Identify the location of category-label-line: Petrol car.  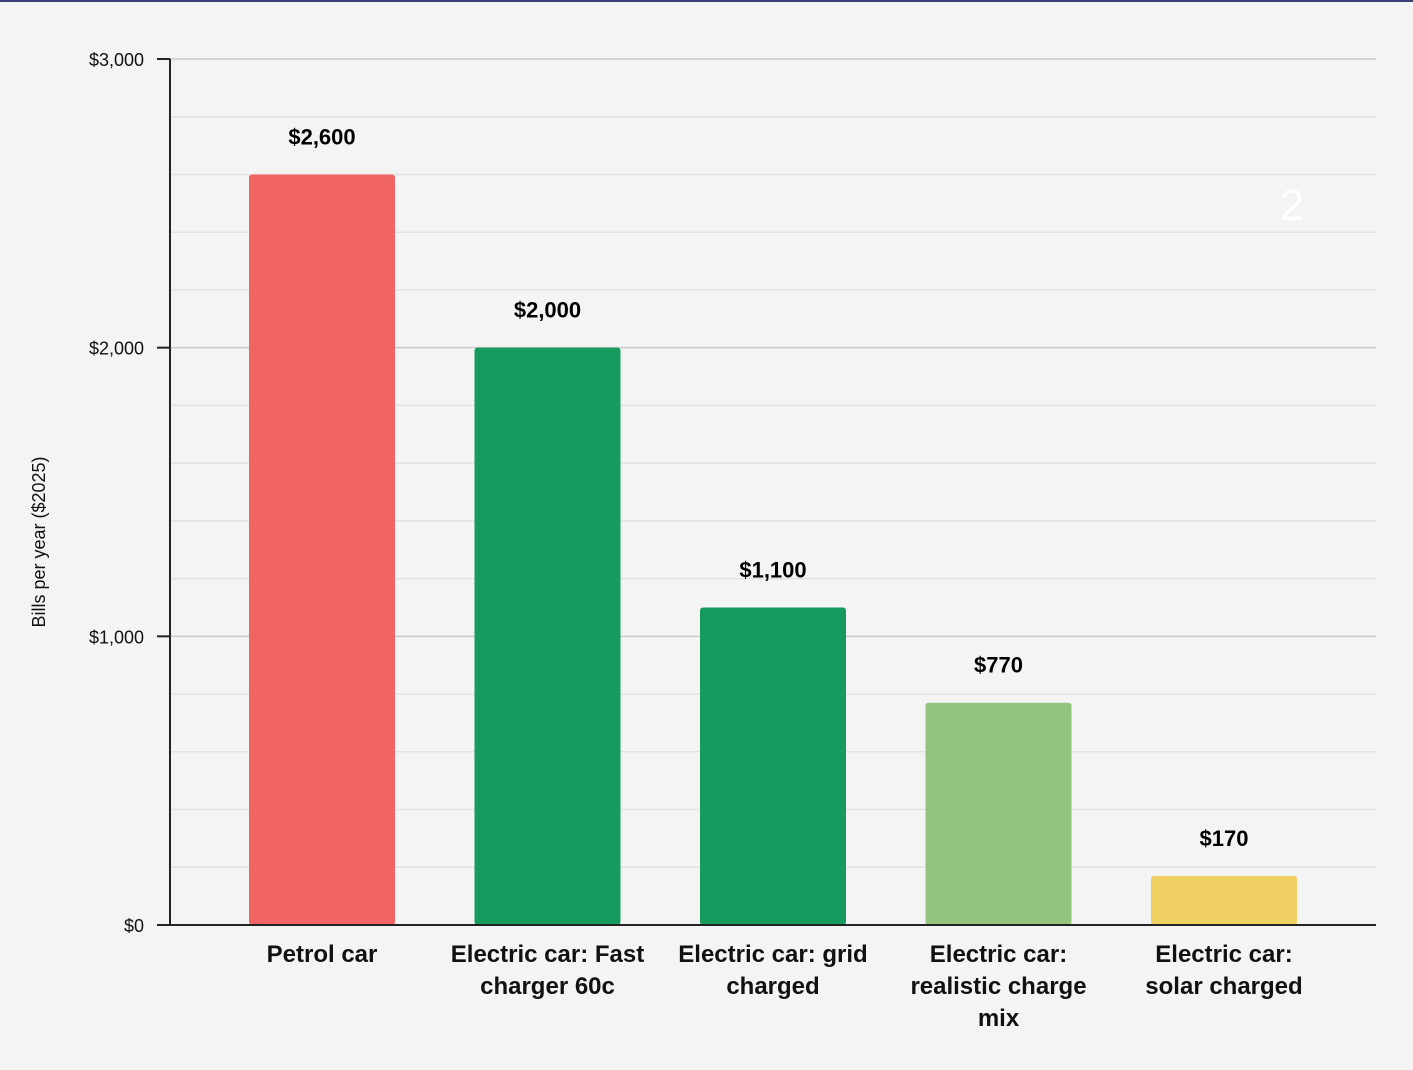
(322, 954).